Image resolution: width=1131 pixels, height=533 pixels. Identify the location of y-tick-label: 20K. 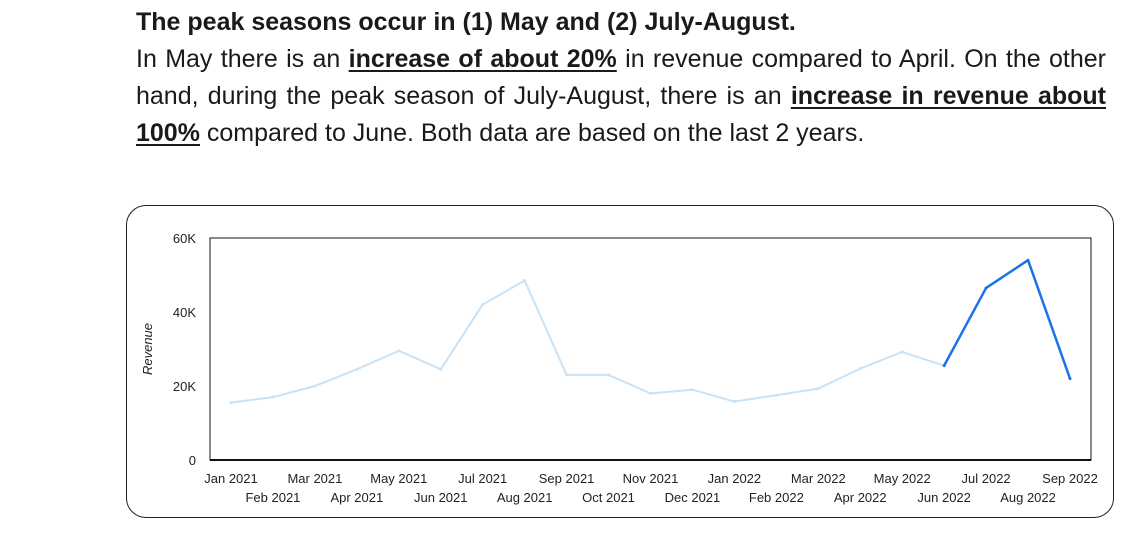
(184, 386).